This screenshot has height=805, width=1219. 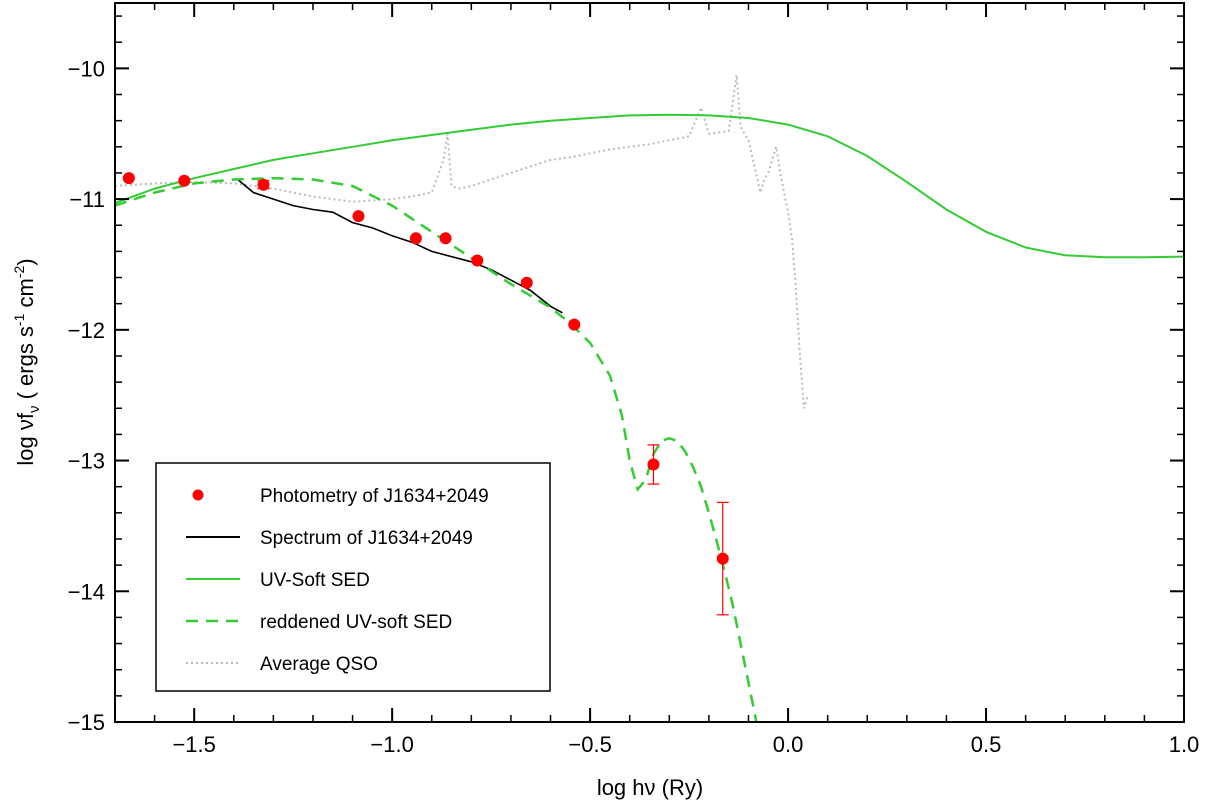 What do you see at coordinates (391, 744) in the screenshot?
I see `x-tick-label: −1.0` at bounding box center [391, 744].